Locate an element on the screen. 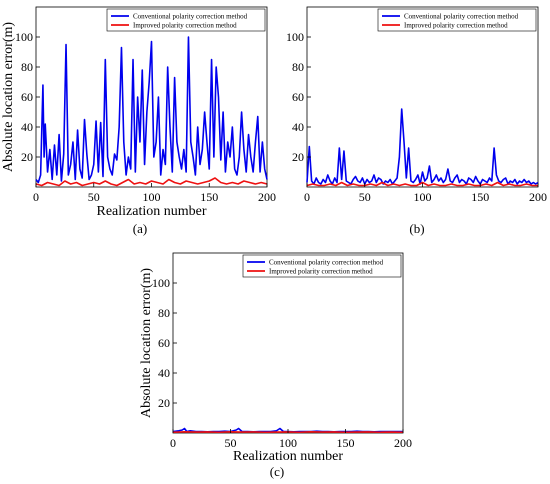 This screenshot has height=484, width=550. panel-label: (a) is located at coordinates (140, 228).